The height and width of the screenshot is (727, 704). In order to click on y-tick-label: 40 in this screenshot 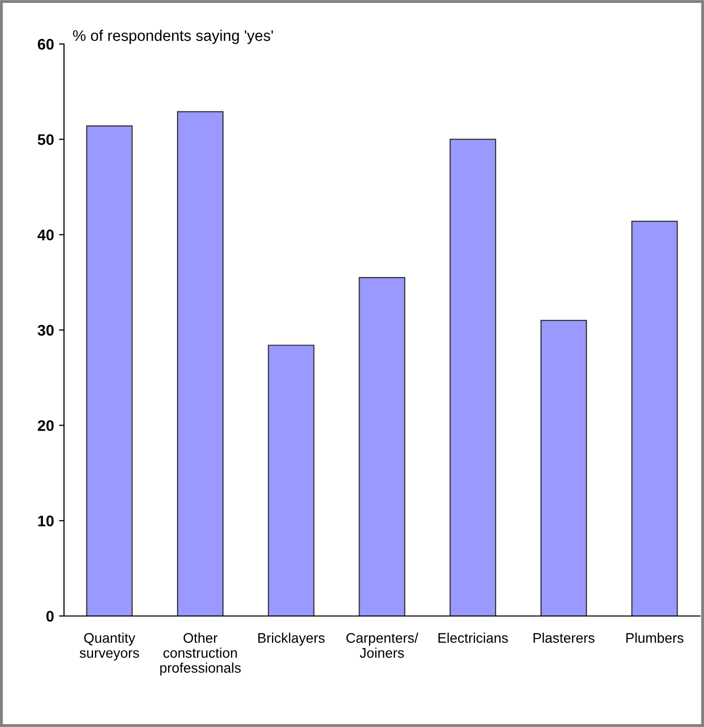, I will do `click(46, 235)`.